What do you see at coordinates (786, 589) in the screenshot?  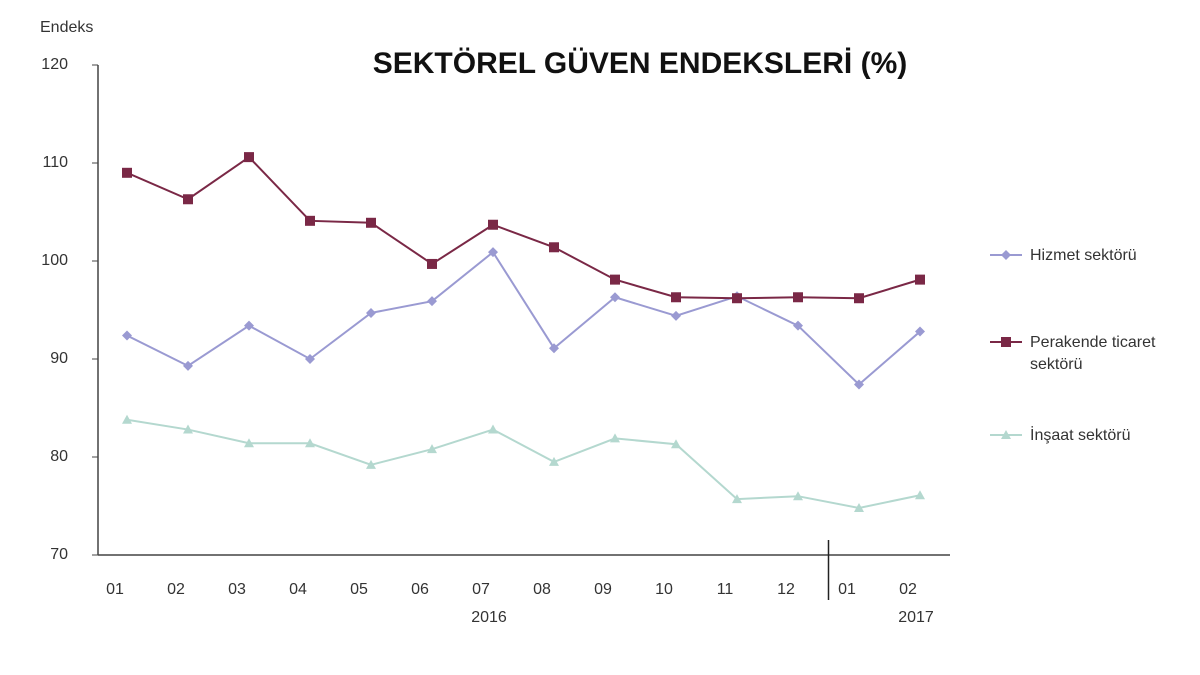 I see `x-tick-label: 12` at bounding box center [786, 589].